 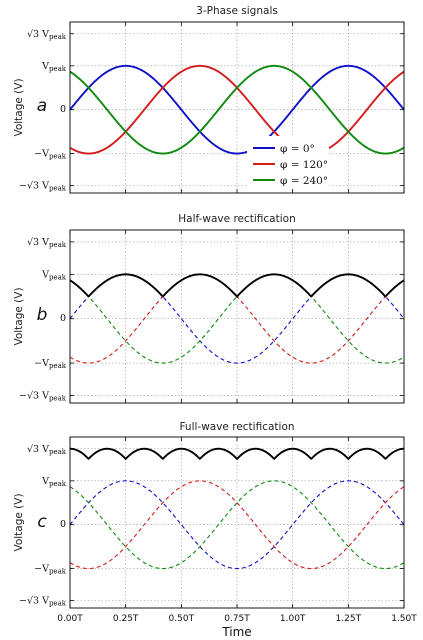 What do you see at coordinates (349, 619) in the screenshot?
I see `x-tick-label: 1.25T` at bounding box center [349, 619].